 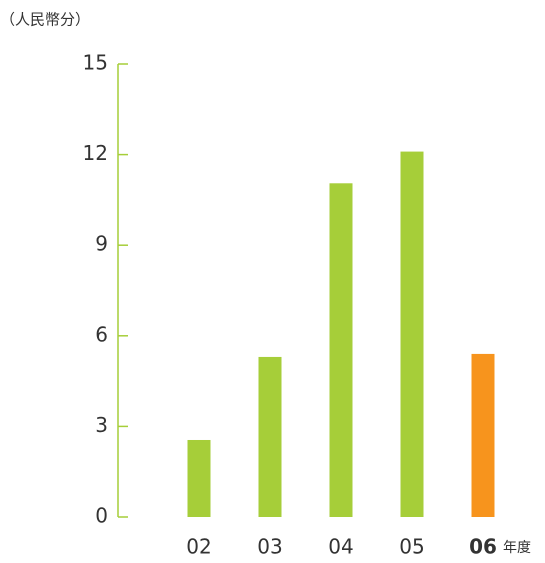 I want to click on y-tick-label: 15, so click(x=95, y=63).